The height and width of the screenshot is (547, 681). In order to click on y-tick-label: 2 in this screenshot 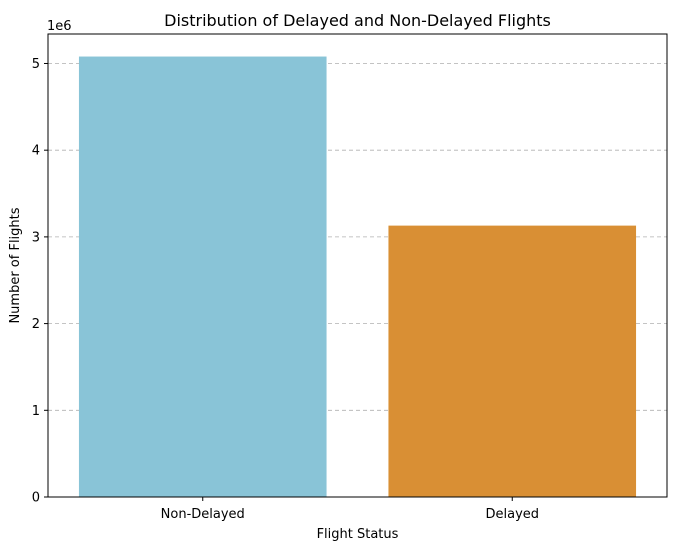, I will do `click(36, 324)`.